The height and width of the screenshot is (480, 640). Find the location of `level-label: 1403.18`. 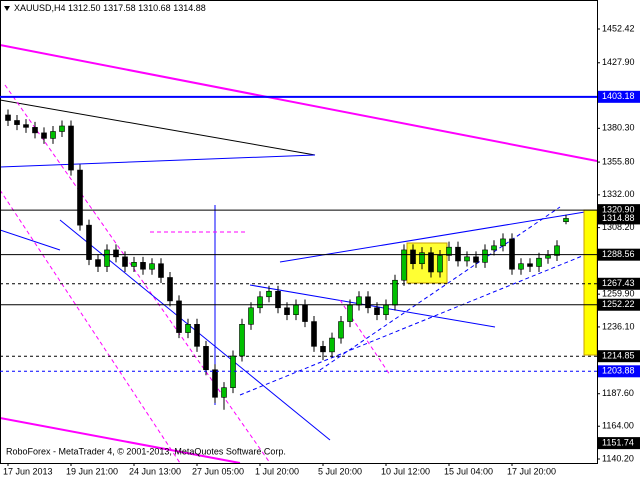

level-label: 1403.18 is located at coordinates (618, 96).